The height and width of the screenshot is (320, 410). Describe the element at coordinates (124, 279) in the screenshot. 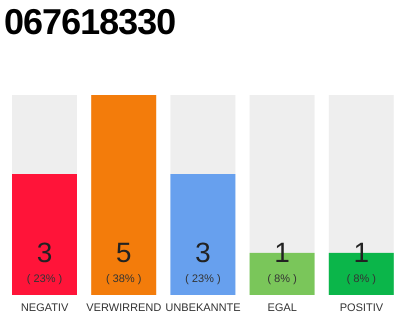

I see `data-label: ( 38% )` at that location.